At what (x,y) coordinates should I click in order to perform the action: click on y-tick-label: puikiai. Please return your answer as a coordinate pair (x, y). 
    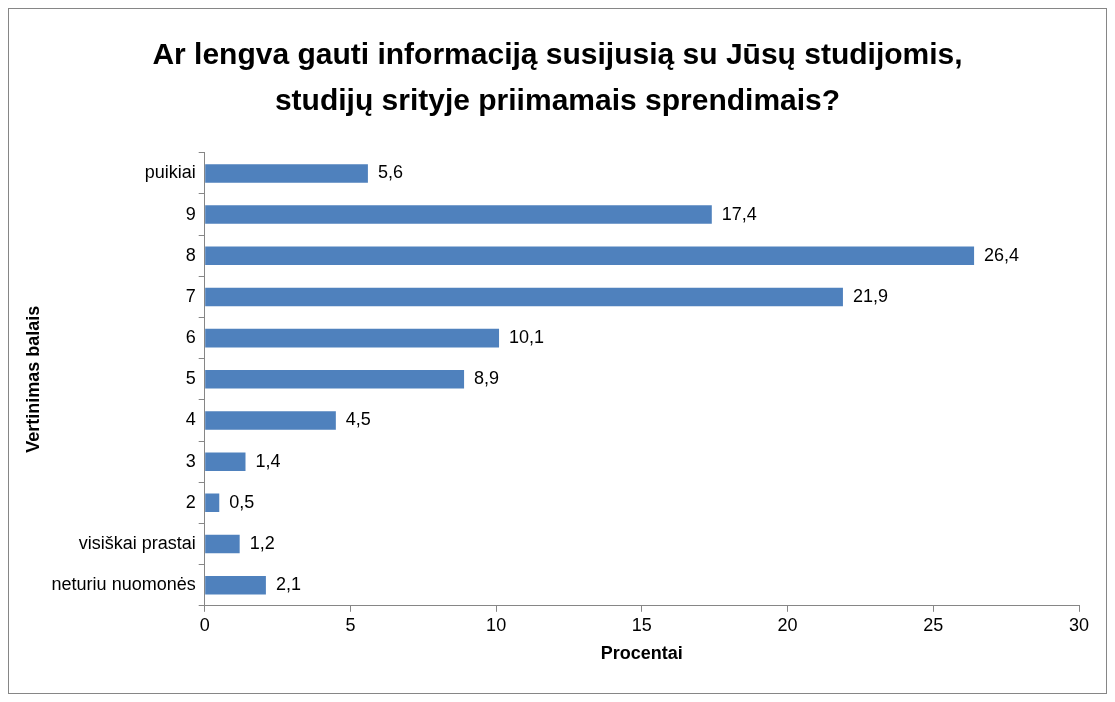
    Looking at the image, I should click on (170, 172).